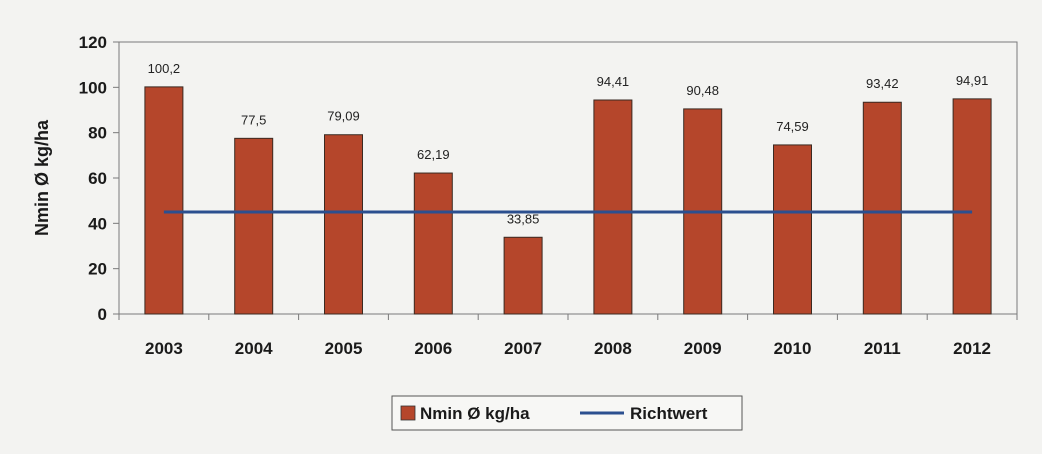  What do you see at coordinates (475, 413) in the screenshot?
I see `legend-label-nmin: Nmin Ø kg/ha` at bounding box center [475, 413].